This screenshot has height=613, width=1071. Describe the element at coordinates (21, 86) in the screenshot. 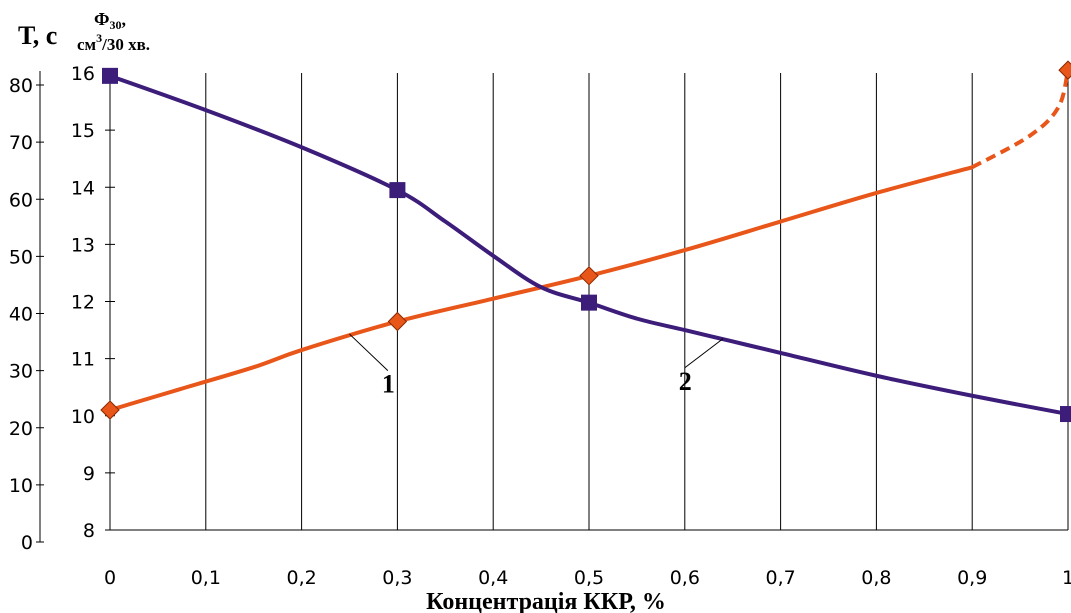

I see `y-left-tick-label: 80` at that location.